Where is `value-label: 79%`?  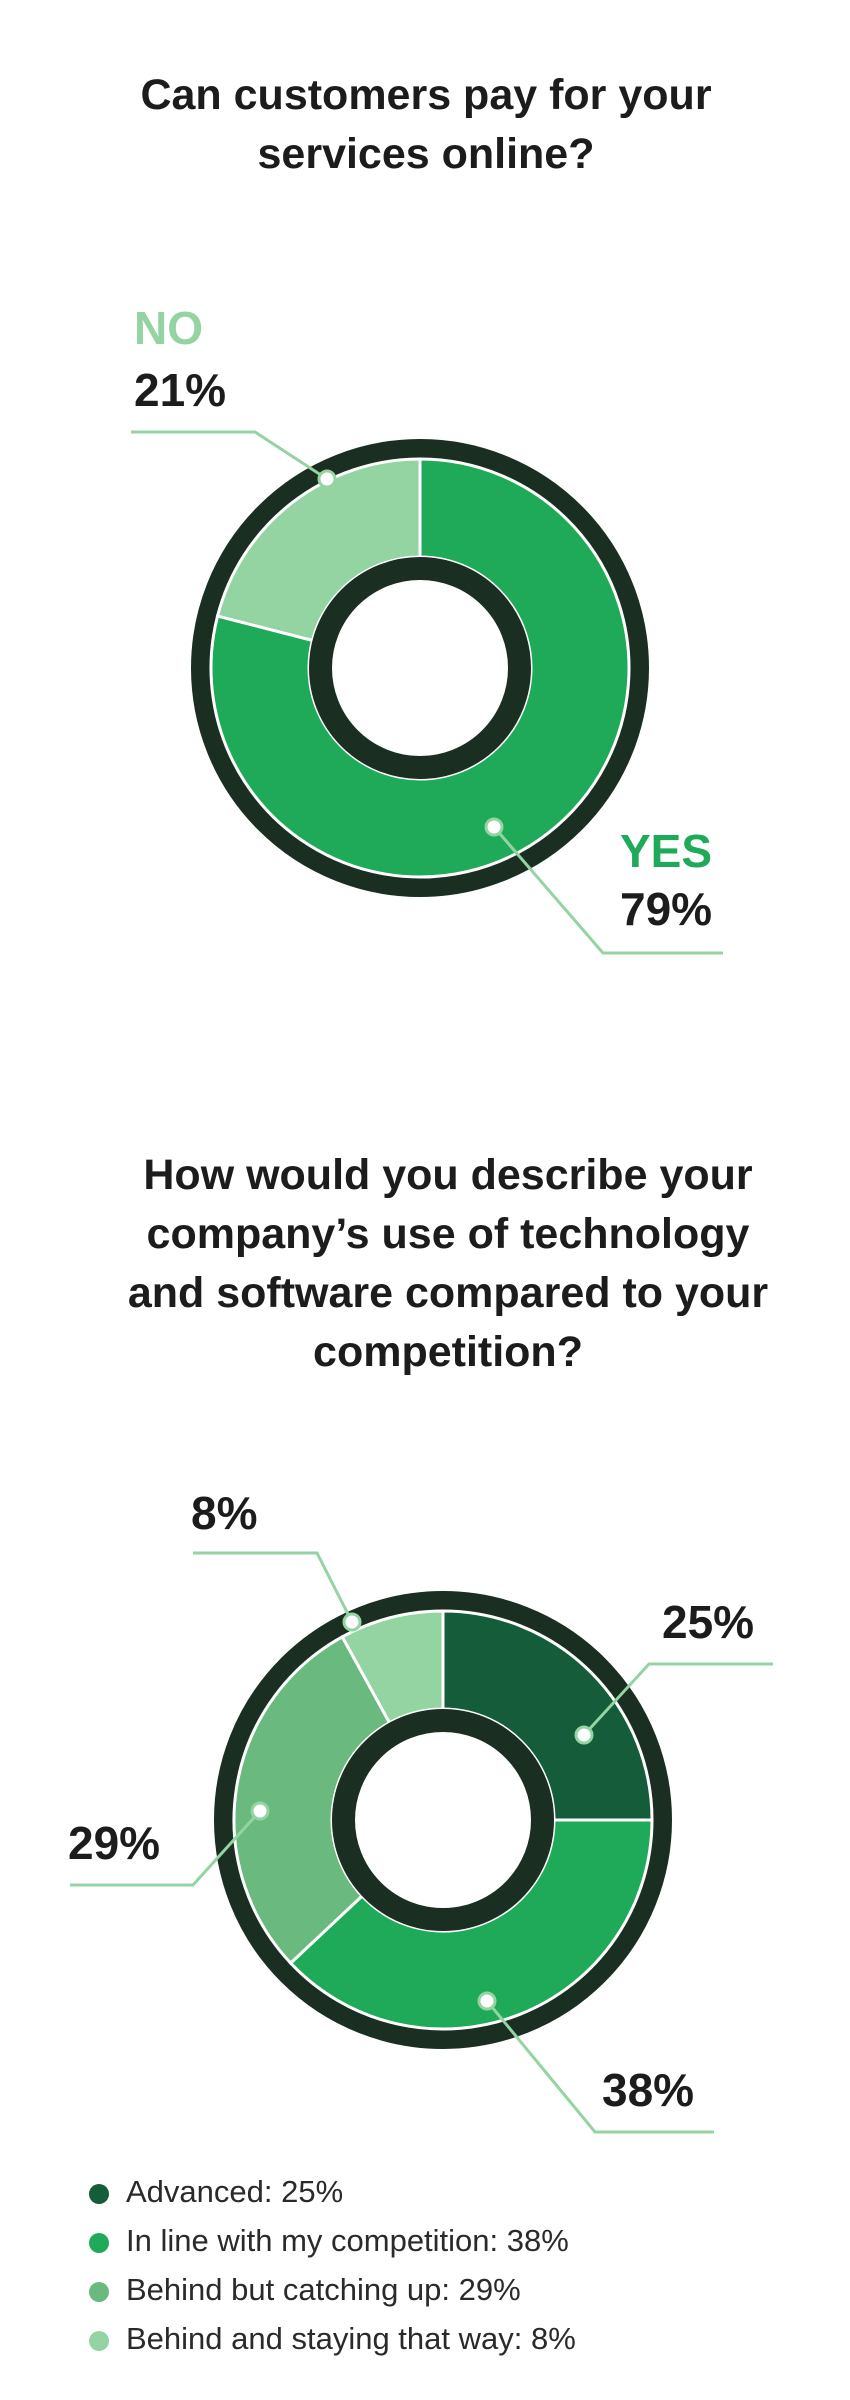 value-label: 79% is located at coordinates (666, 909).